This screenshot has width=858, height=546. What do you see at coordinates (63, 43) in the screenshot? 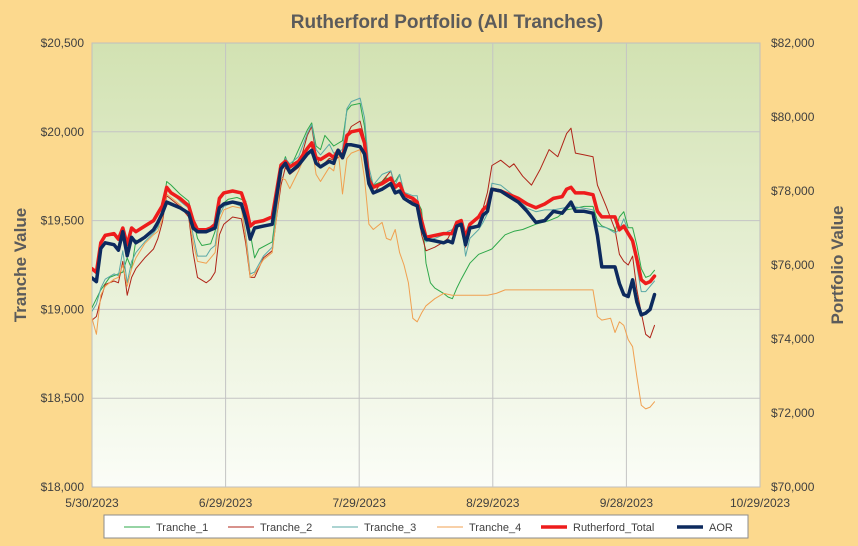
I see `left-tick-label: $20,500` at bounding box center [63, 43].